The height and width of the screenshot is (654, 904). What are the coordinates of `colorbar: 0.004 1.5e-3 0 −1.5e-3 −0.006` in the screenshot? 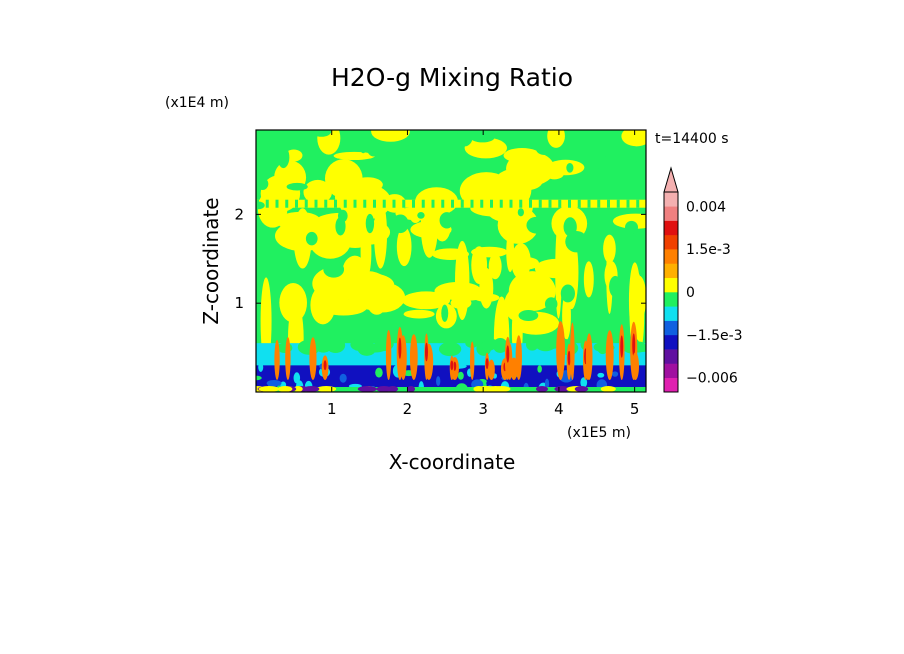 It's located at (703, 279).